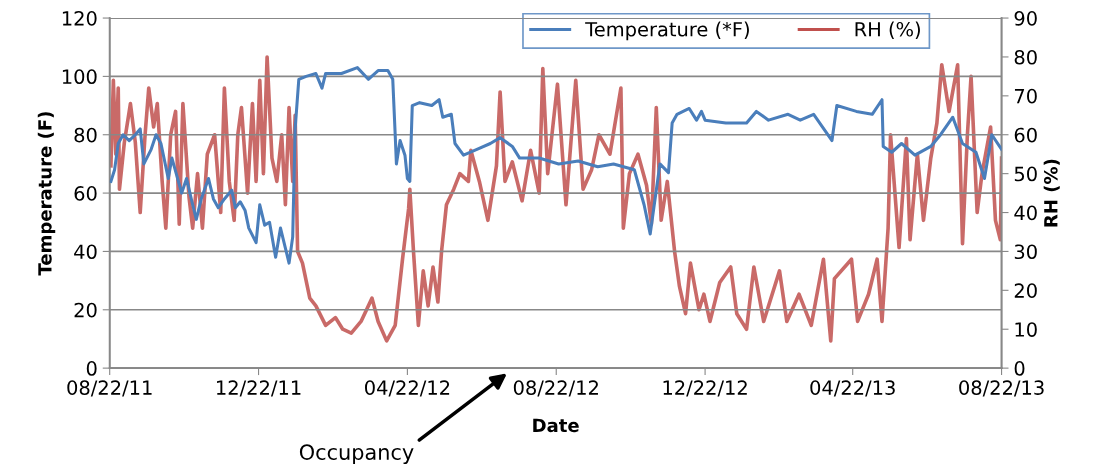  Describe the element at coordinates (85, 252) in the screenshot. I see `y-tick-label: 40` at that location.